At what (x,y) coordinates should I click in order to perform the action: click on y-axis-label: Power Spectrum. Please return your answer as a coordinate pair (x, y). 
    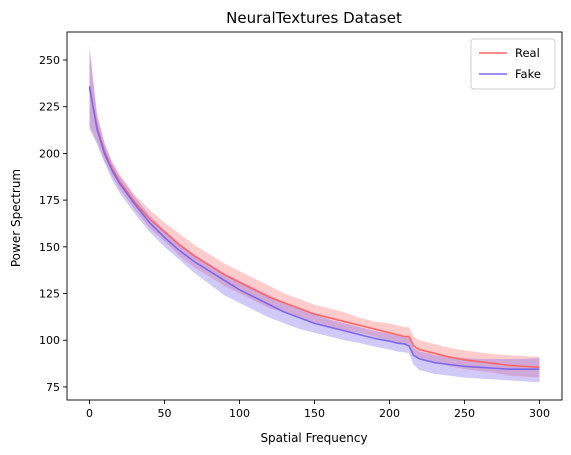
    Looking at the image, I should click on (16, 218).